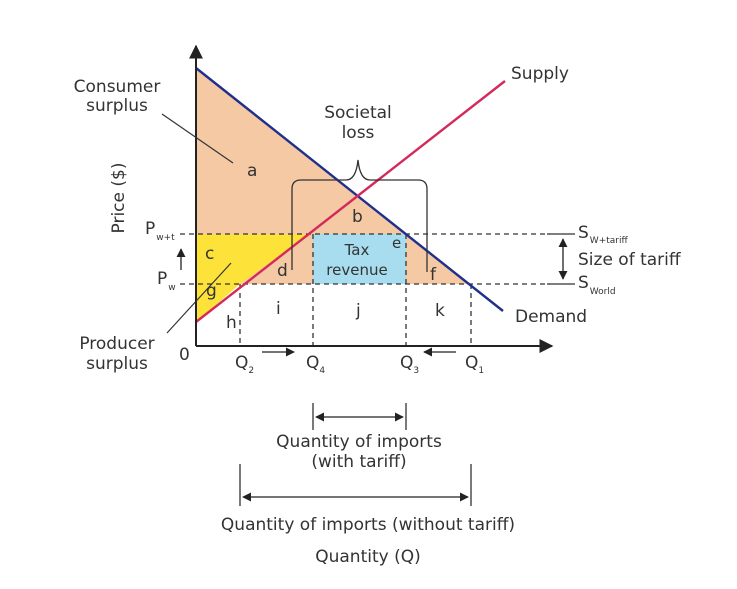  What do you see at coordinates (231, 323) in the screenshot?
I see `area-h-label: h` at bounding box center [231, 323].